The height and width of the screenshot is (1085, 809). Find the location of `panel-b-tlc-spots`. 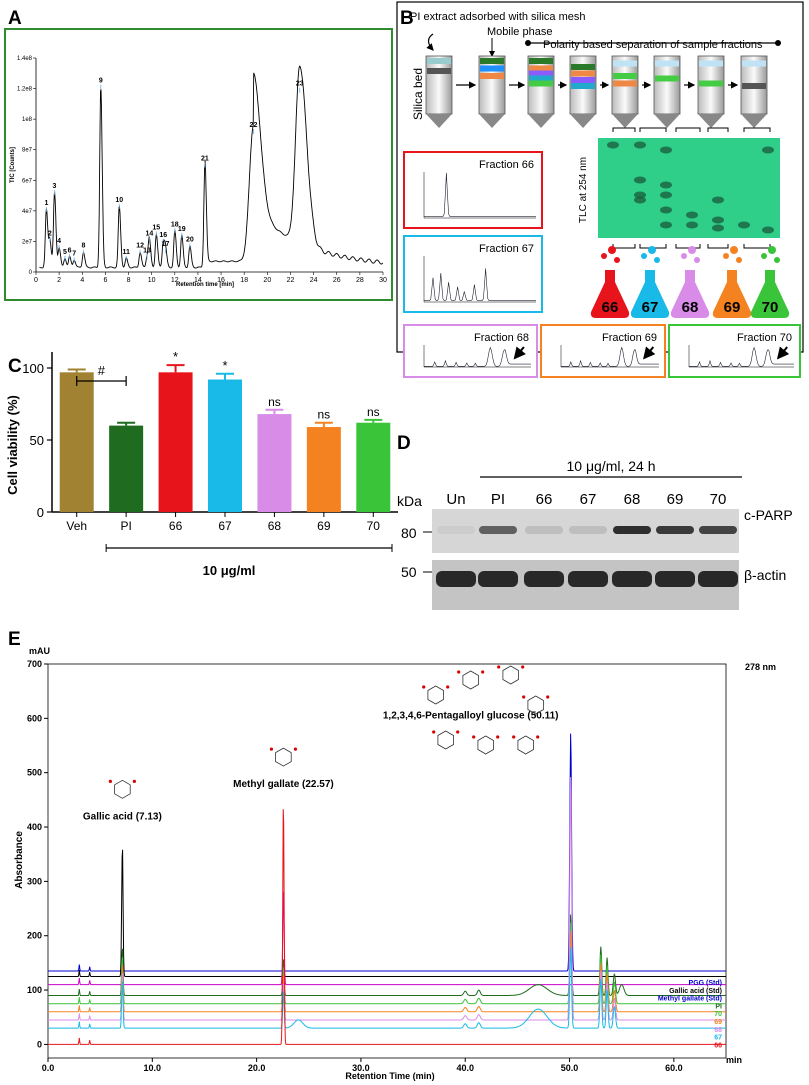

panel-b-tlc-spots is located at coordinates (690, 188).